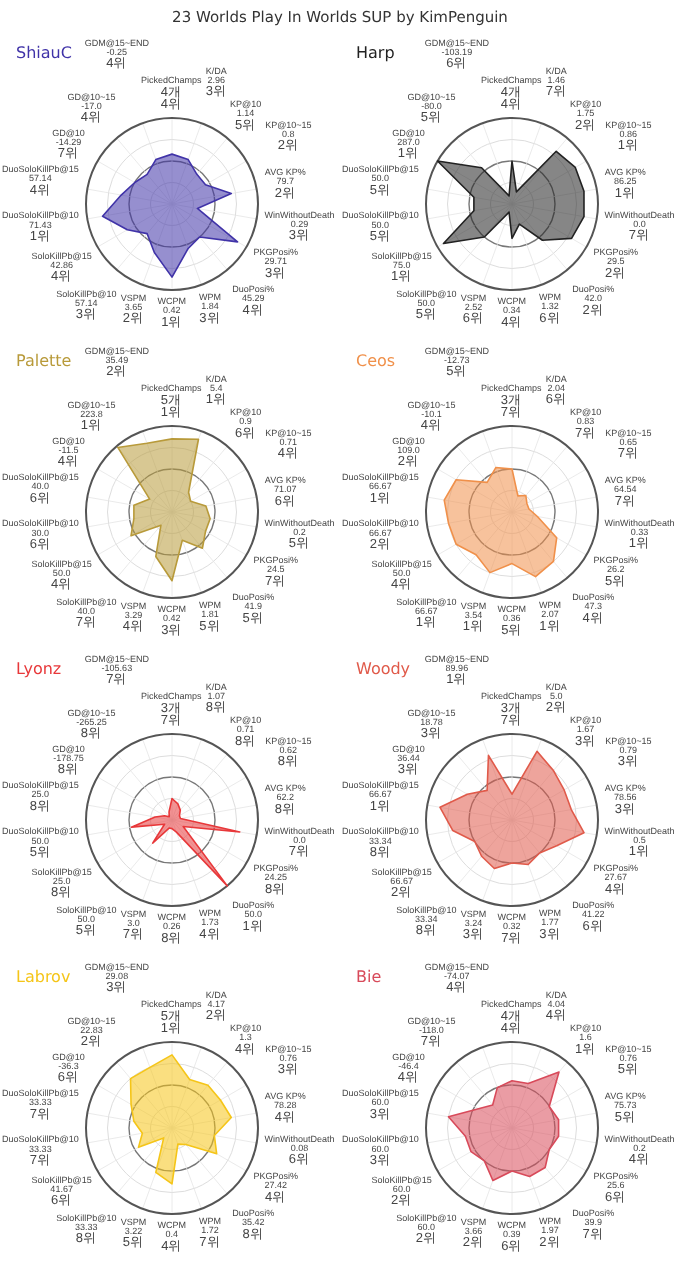 The width and height of the screenshot is (680, 1280). I want to click on chart-title: Ceos, so click(376, 361).